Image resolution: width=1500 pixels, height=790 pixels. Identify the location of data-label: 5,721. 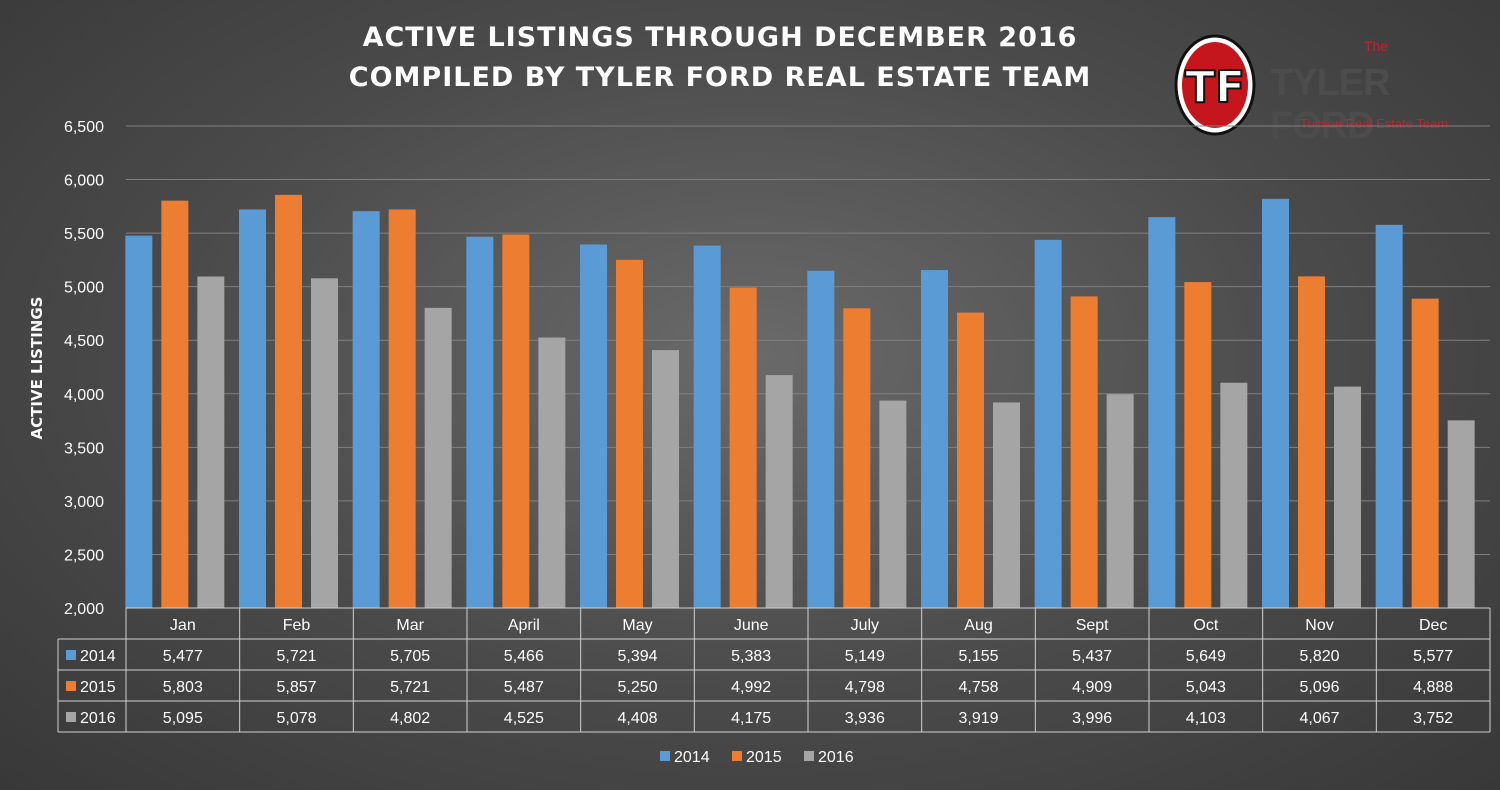
(410, 687).